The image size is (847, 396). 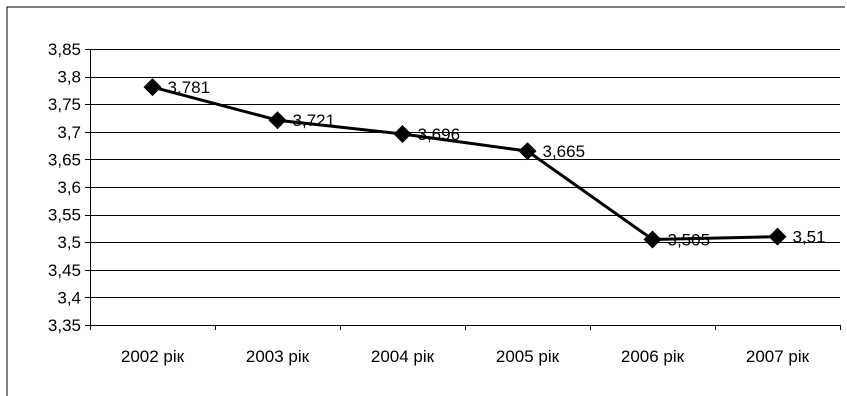 I want to click on data-label-0: 3,781, so click(x=189, y=87).